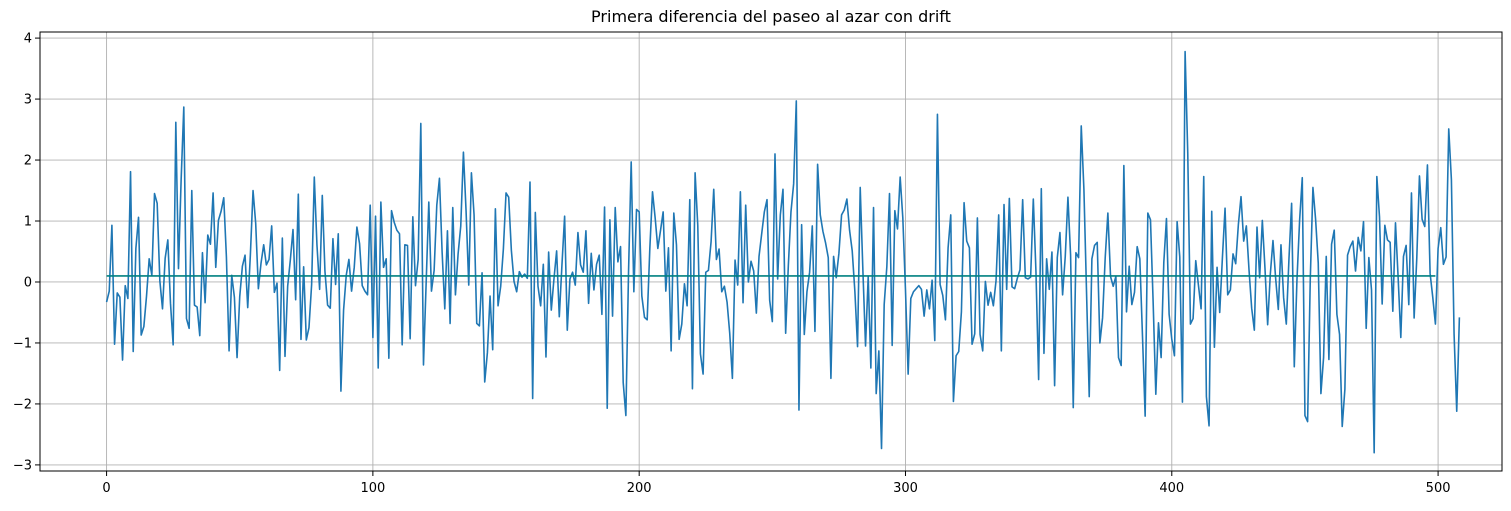 The width and height of the screenshot is (1511, 511). Describe the element at coordinates (28, 222) in the screenshot. I see `y-tick-label: 1` at that location.